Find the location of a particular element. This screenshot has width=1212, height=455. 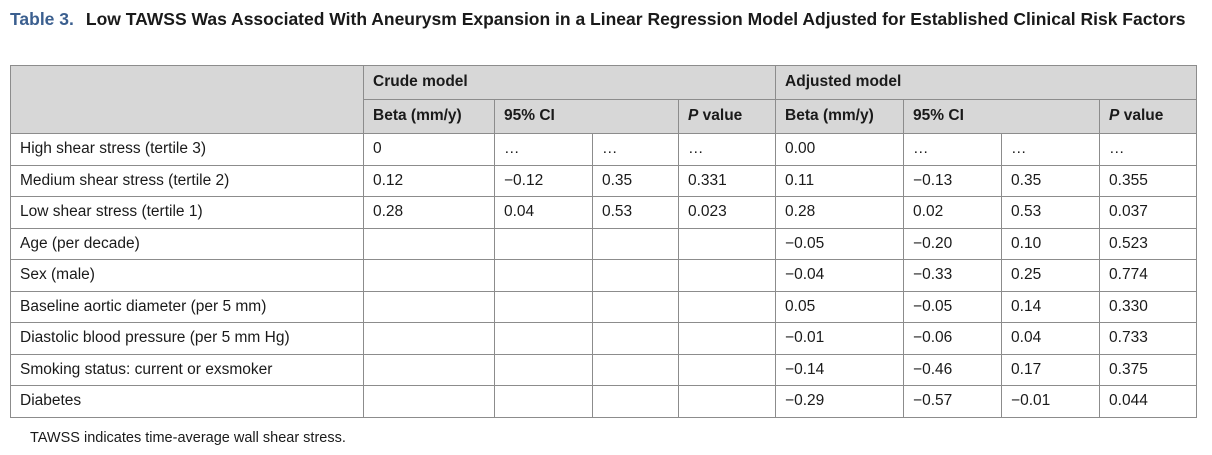

cell-adjusted-ci-lower: −0.57 is located at coordinates (953, 401).